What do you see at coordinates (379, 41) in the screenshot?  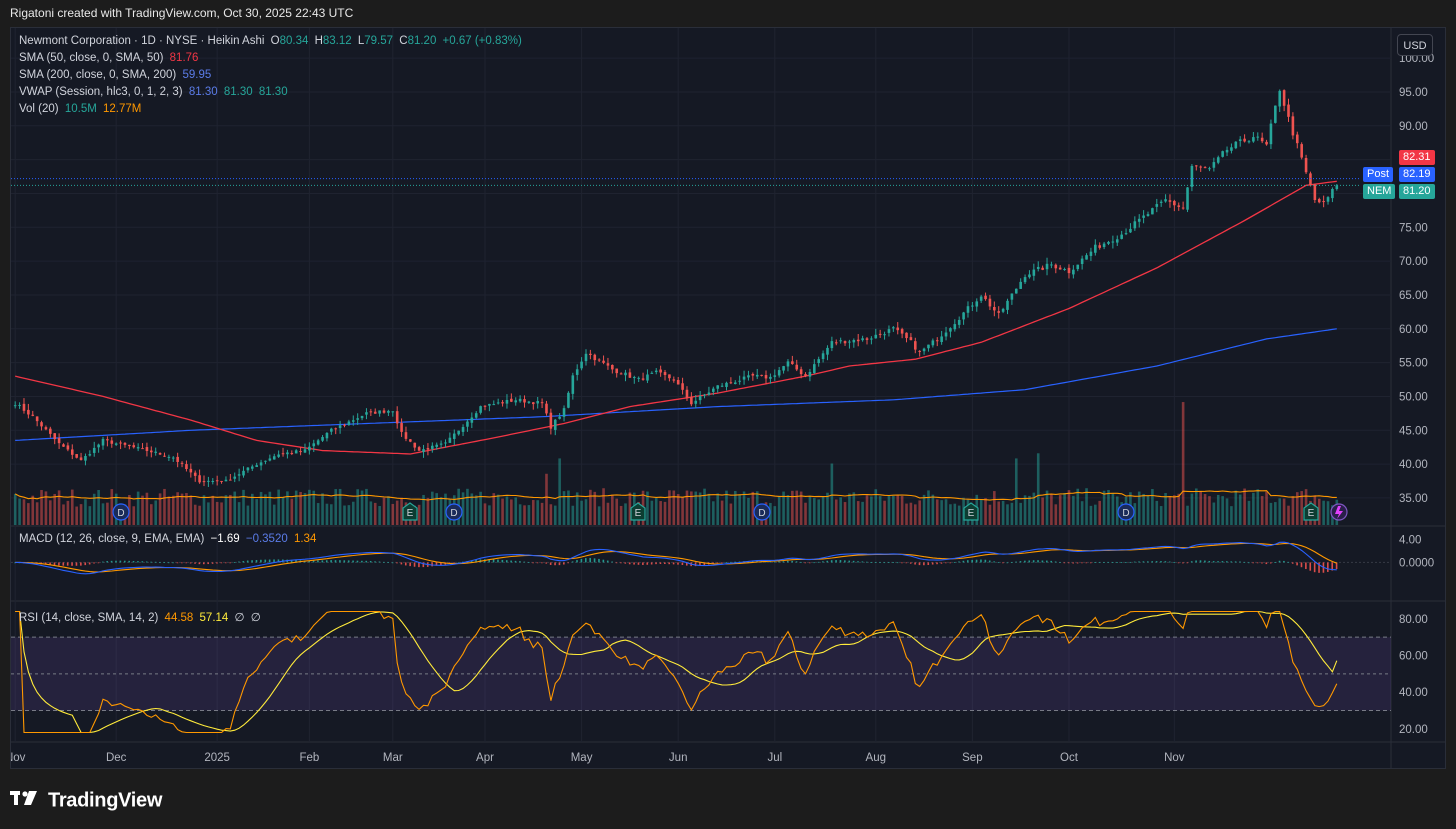 I see `ohlc-low: 79.57` at bounding box center [379, 41].